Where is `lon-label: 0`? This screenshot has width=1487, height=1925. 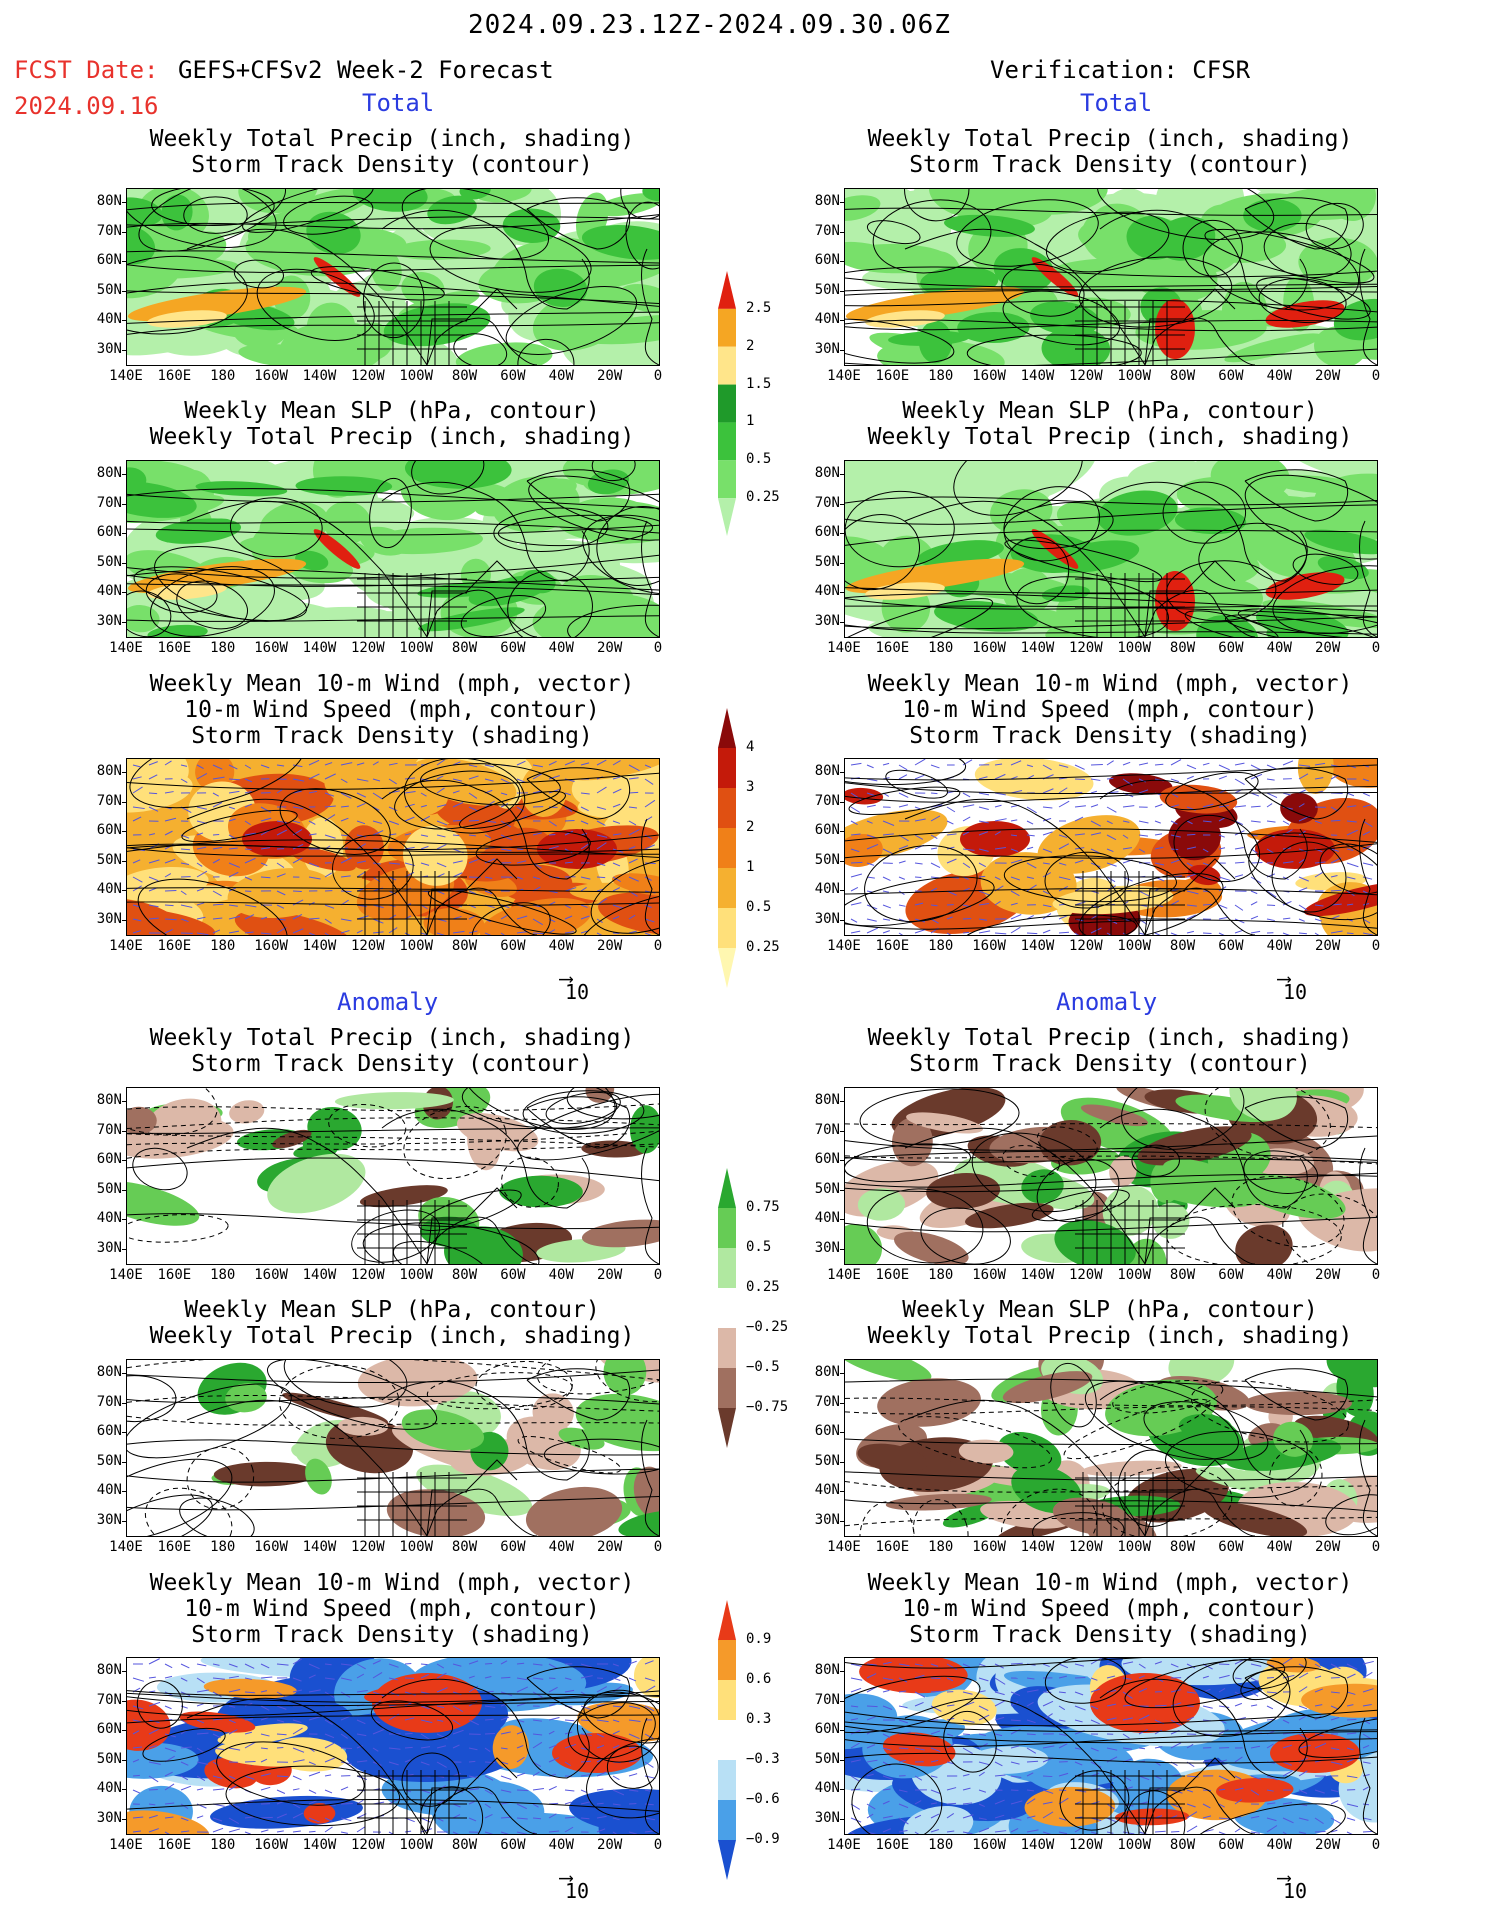 lon-label: 0 is located at coordinates (658, 1275).